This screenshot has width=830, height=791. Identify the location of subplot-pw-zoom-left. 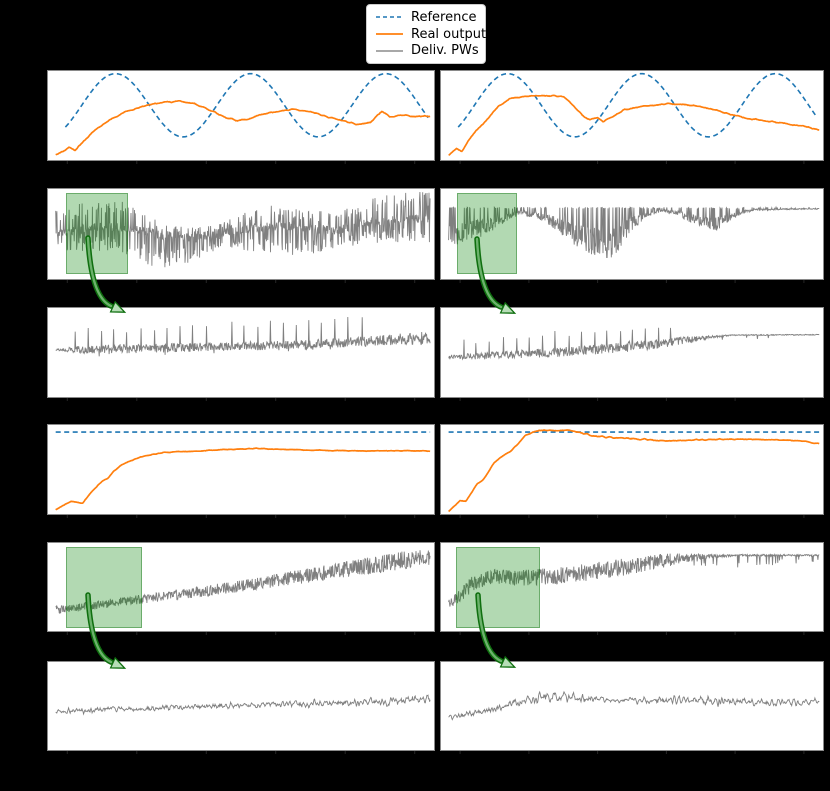
(241, 352).